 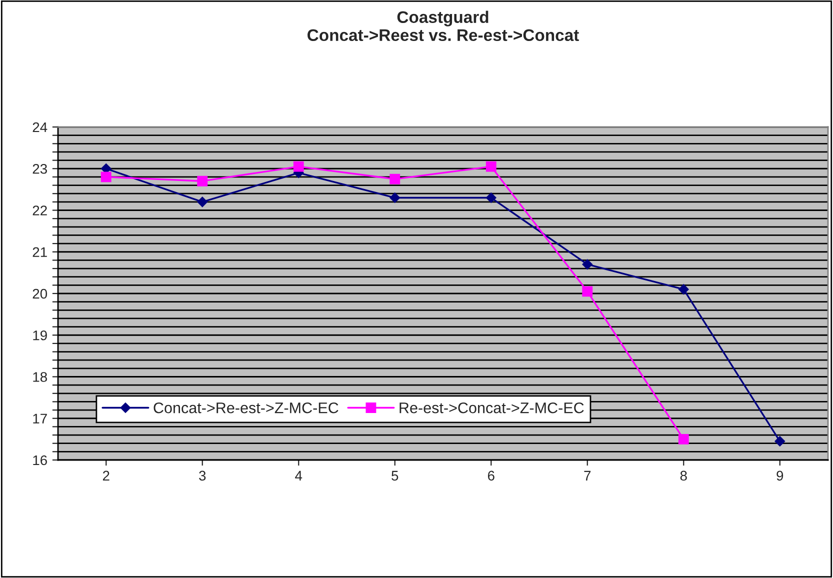 What do you see at coordinates (395, 475) in the screenshot?
I see `x-tick-label: 5` at bounding box center [395, 475].